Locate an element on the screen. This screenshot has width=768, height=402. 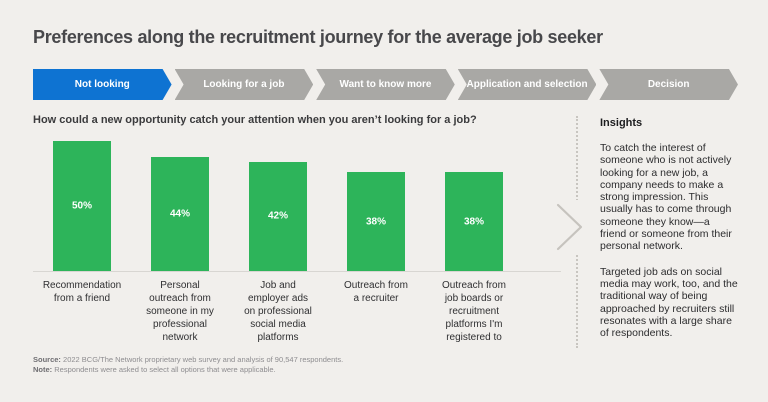
bar-value-label: 44% is located at coordinates (179, 214).